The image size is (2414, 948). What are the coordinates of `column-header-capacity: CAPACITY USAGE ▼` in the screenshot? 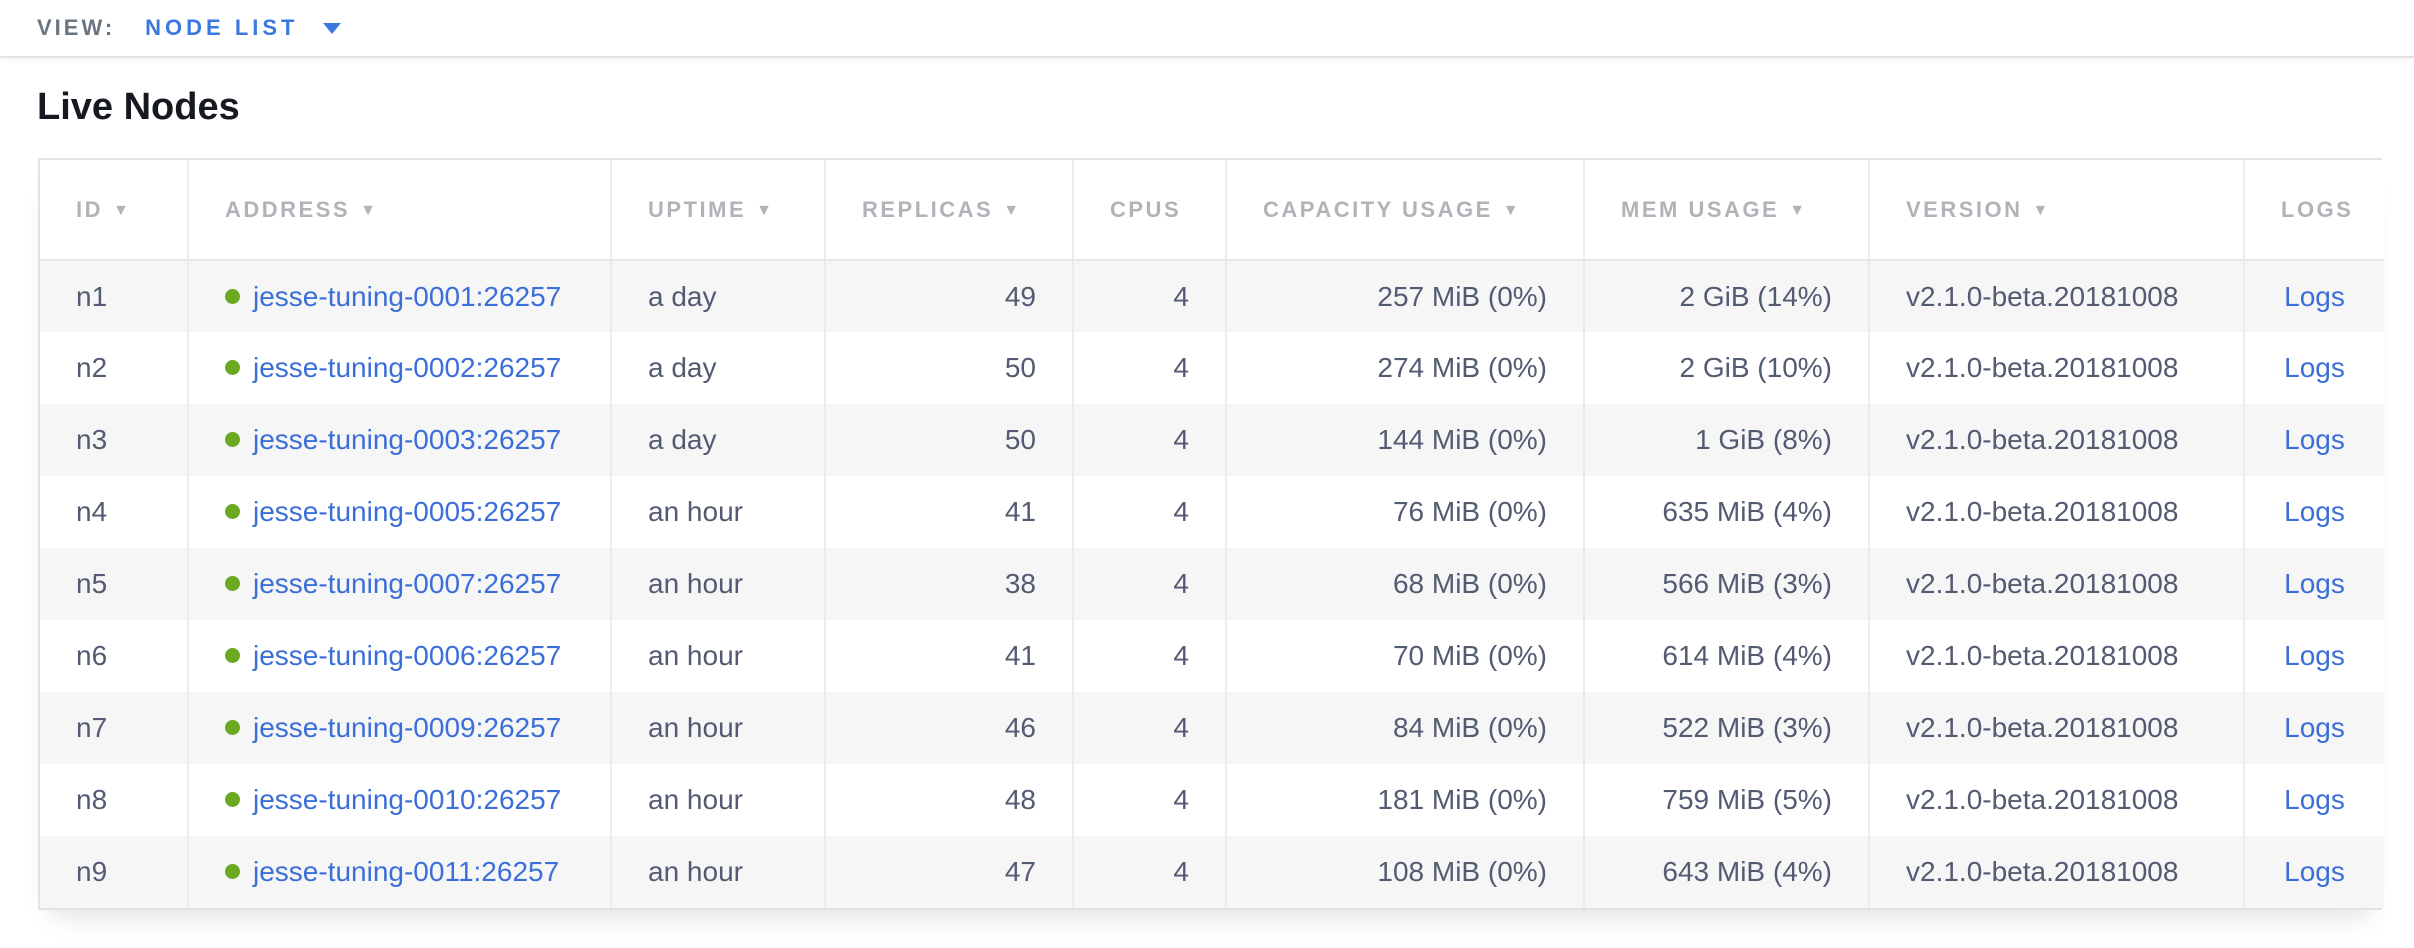 It's located at (1405, 210).